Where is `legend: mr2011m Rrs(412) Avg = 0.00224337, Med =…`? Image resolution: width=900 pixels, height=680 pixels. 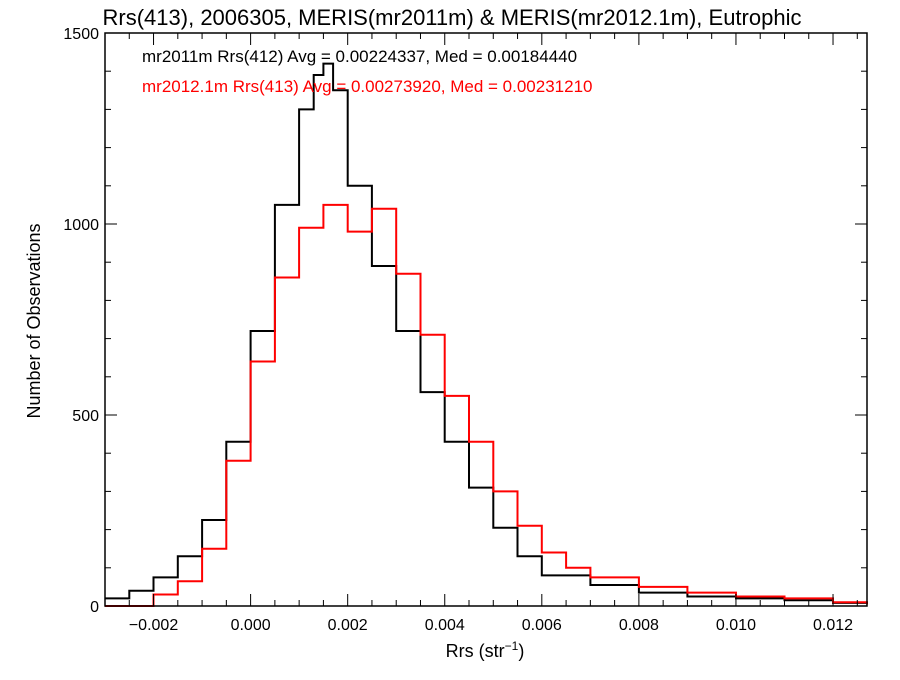 legend: mr2011m Rrs(412) Avg = 0.00224337, Med =… is located at coordinates (367, 71).